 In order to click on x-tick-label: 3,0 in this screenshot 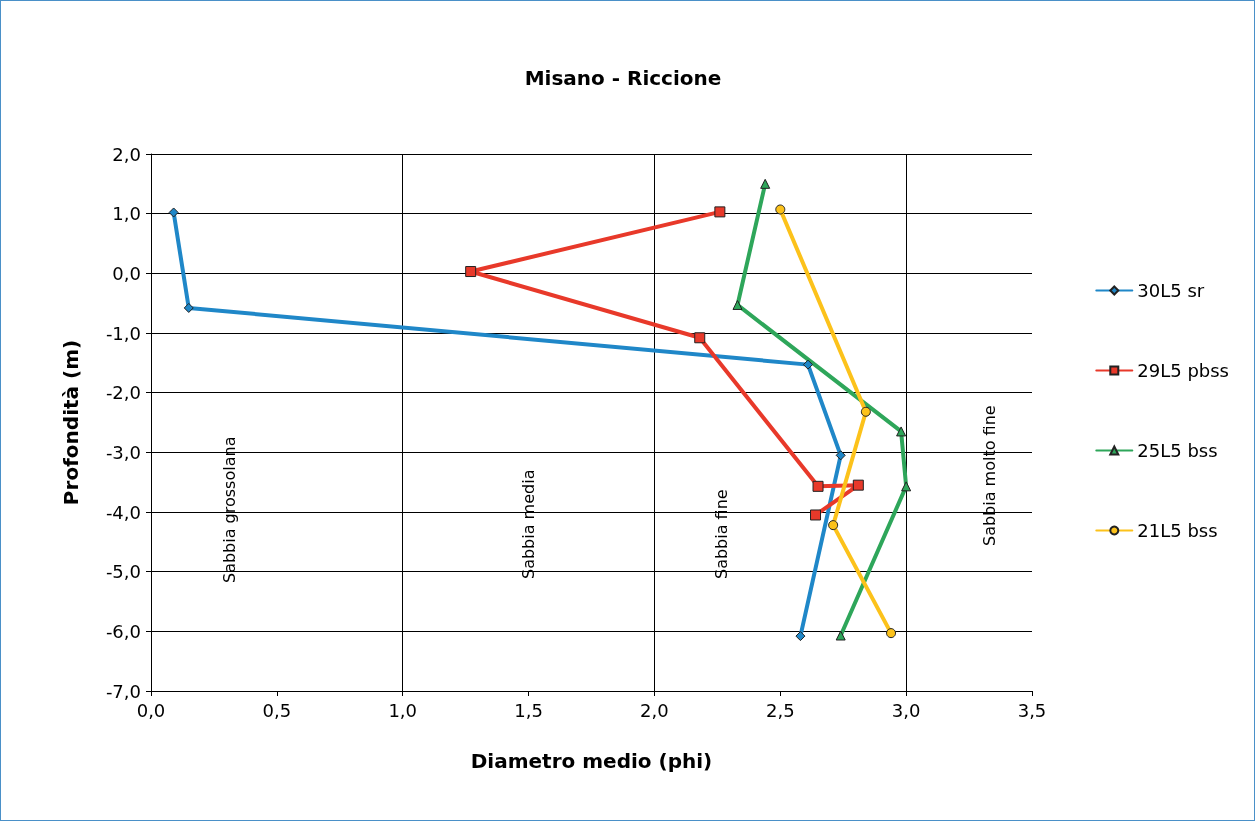, I will do `click(906, 710)`.